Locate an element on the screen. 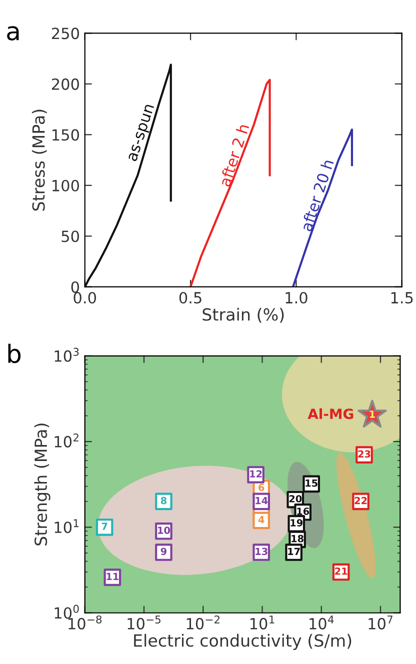  x-tick-label: 10$^{−2}$ is located at coordinates (203, 622).